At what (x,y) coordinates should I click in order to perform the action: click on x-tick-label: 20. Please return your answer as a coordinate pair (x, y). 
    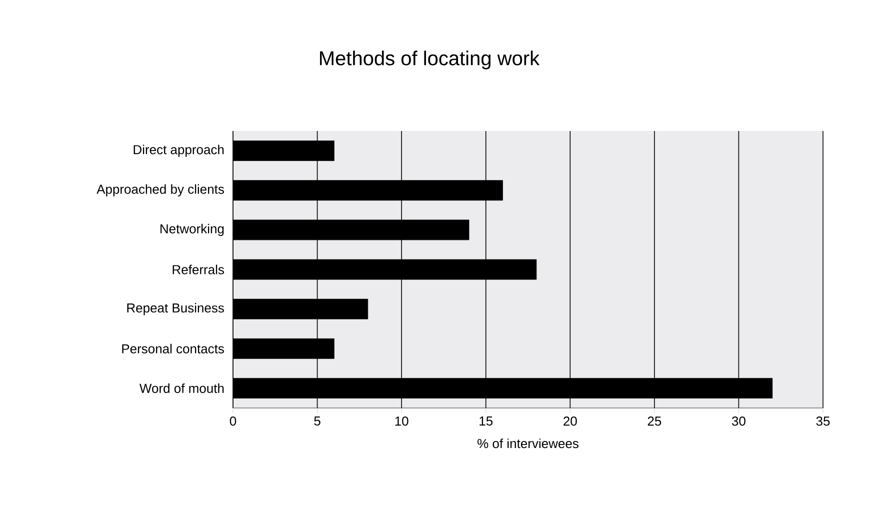
    Looking at the image, I should click on (570, 421).